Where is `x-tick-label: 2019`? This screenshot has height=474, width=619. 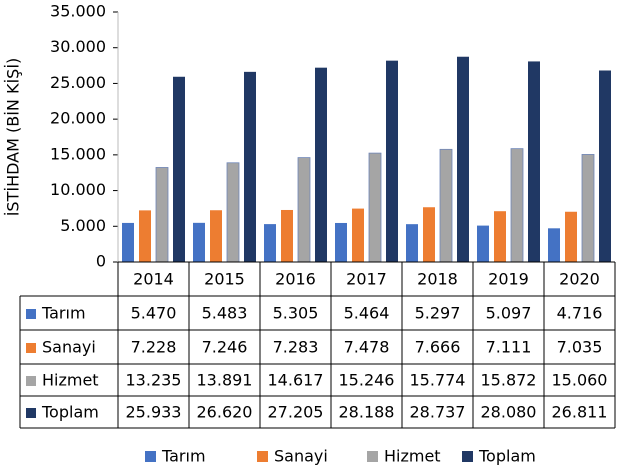
x-tick-label: 2019 is located at coordinates (508, 279).